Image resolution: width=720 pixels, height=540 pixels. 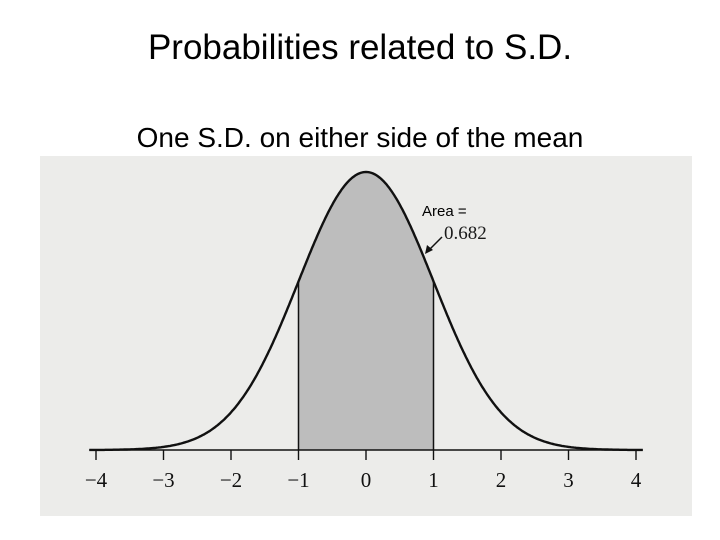 What do you see at coordinates (429, 249) in the screenshot?
I see `pointer-arrowhead` at bounding box center [429, 249].